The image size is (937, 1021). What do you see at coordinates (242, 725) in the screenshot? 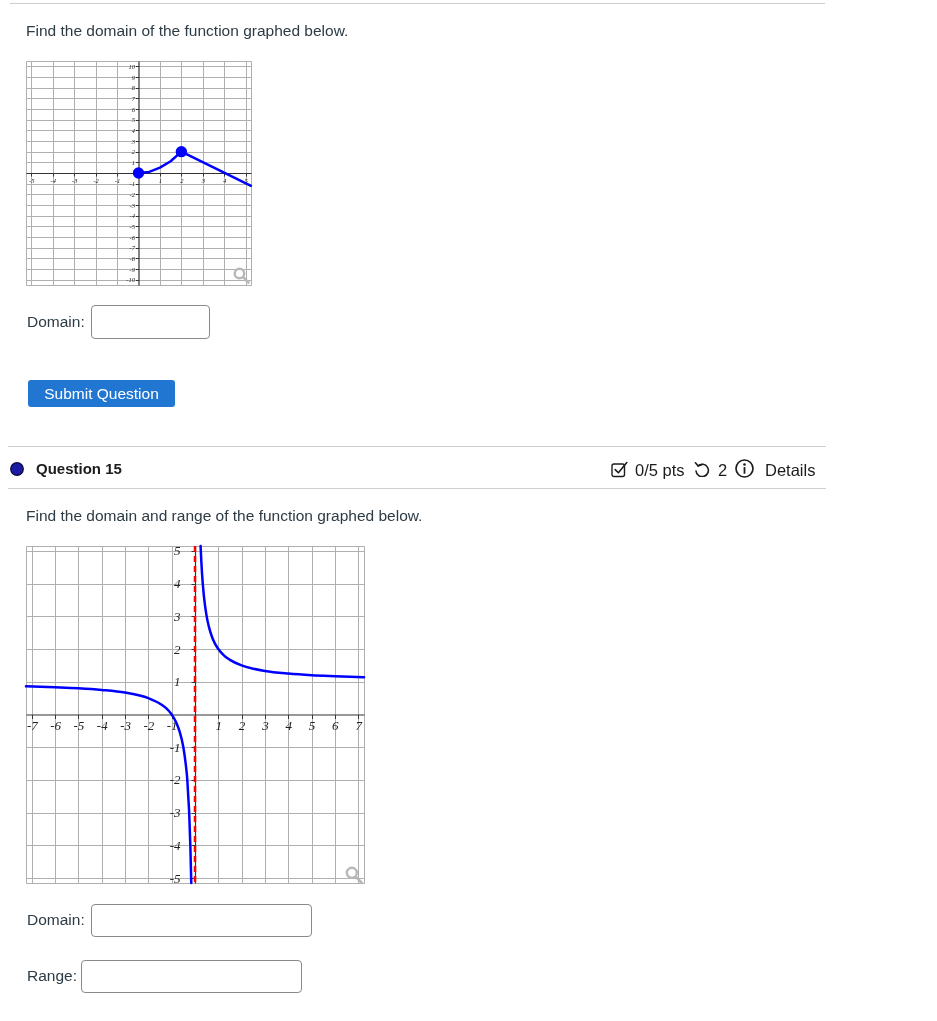
I see `x-tick-label: 2` at bounding box center [242, 725].